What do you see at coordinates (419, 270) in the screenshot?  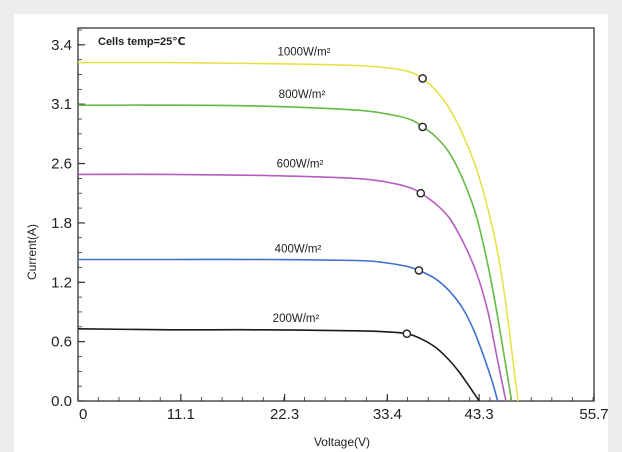 I see `mpp-point-400w` at bounding box center [419, 270].